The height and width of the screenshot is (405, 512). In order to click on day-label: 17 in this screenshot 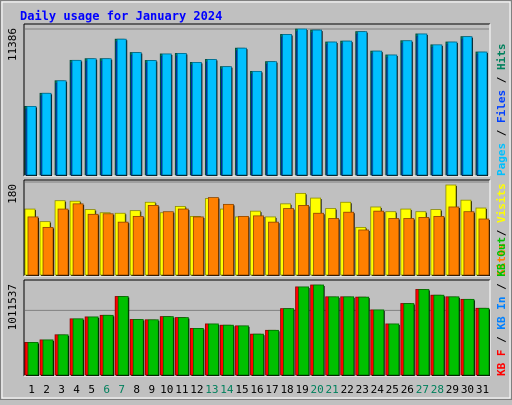, I will do `click(271, 389)`.